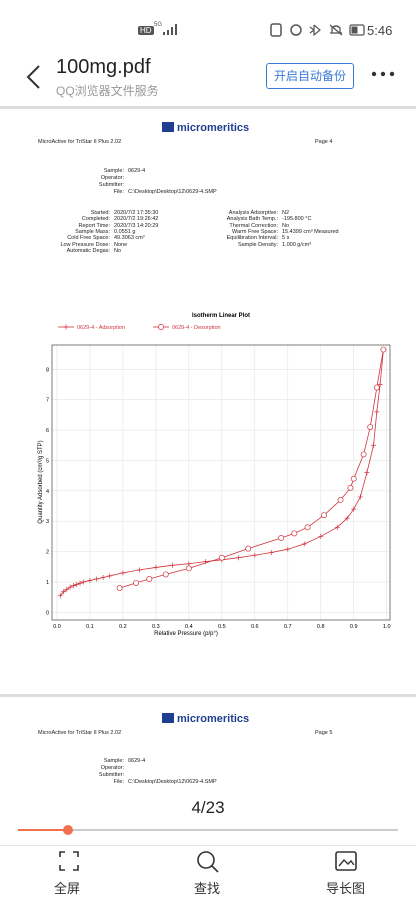 The image size is (416, 900). Describe the element at coordinates (90, 627) in the screenshot. I see `x-tick-label: 0.1` at that location.